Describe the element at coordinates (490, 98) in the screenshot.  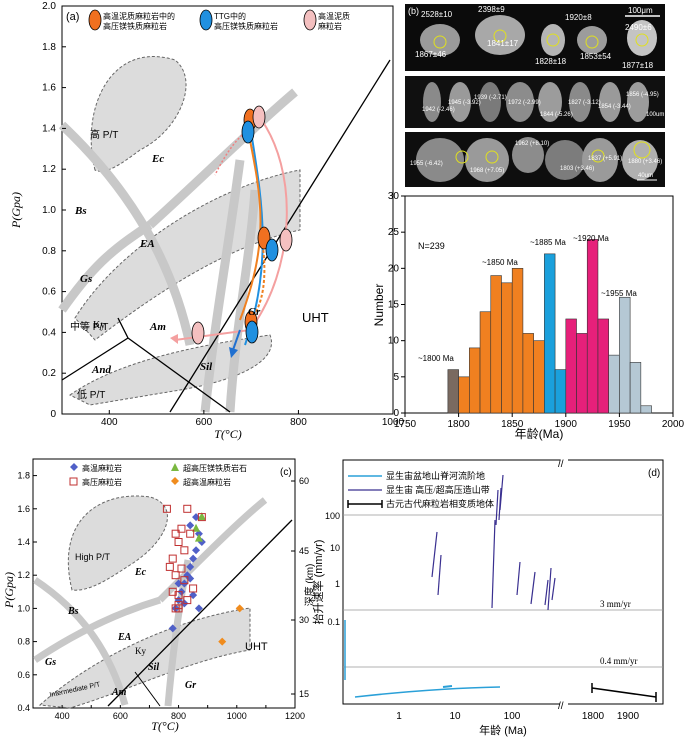
I see `age-r2-2: 1939 (-2.71)` at that location.